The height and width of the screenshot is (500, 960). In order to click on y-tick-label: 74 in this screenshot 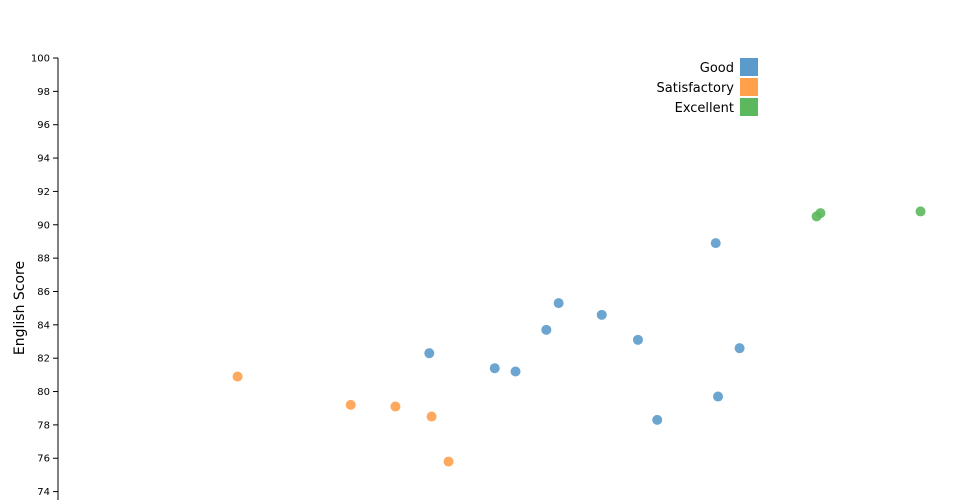, I will do `click(43, 492)`.